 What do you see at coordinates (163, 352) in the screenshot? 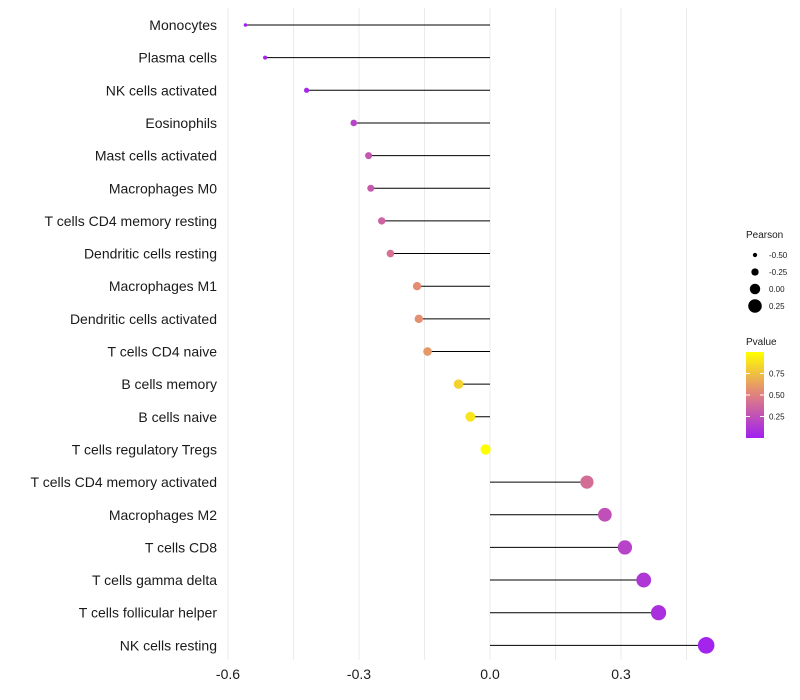
I see `category-label: T cells CD4 naive` at bounding box center [163, 352].